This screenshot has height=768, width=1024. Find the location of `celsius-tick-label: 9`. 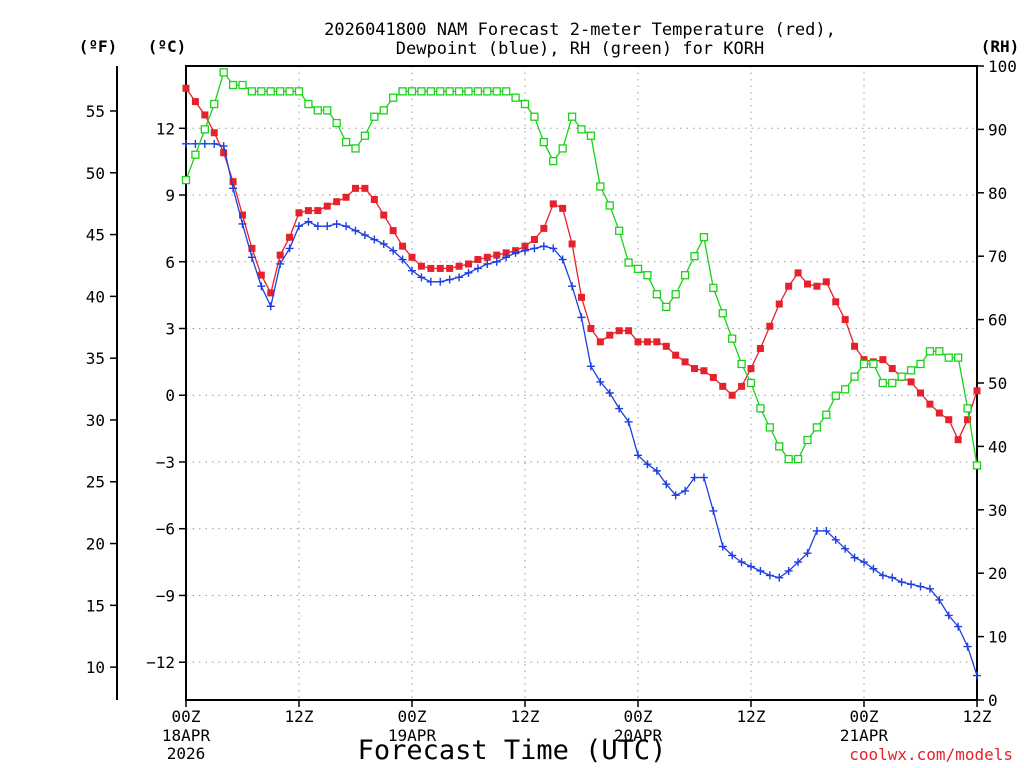

celsius-tick-label: 9 is located at coordinates (170, 195).